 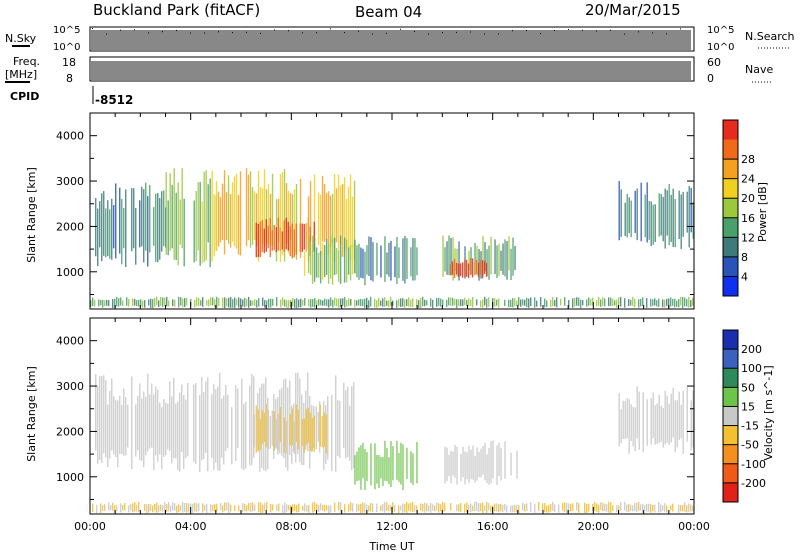 I want to click on y-tick-label: 4000, so click(x=70, y=341).